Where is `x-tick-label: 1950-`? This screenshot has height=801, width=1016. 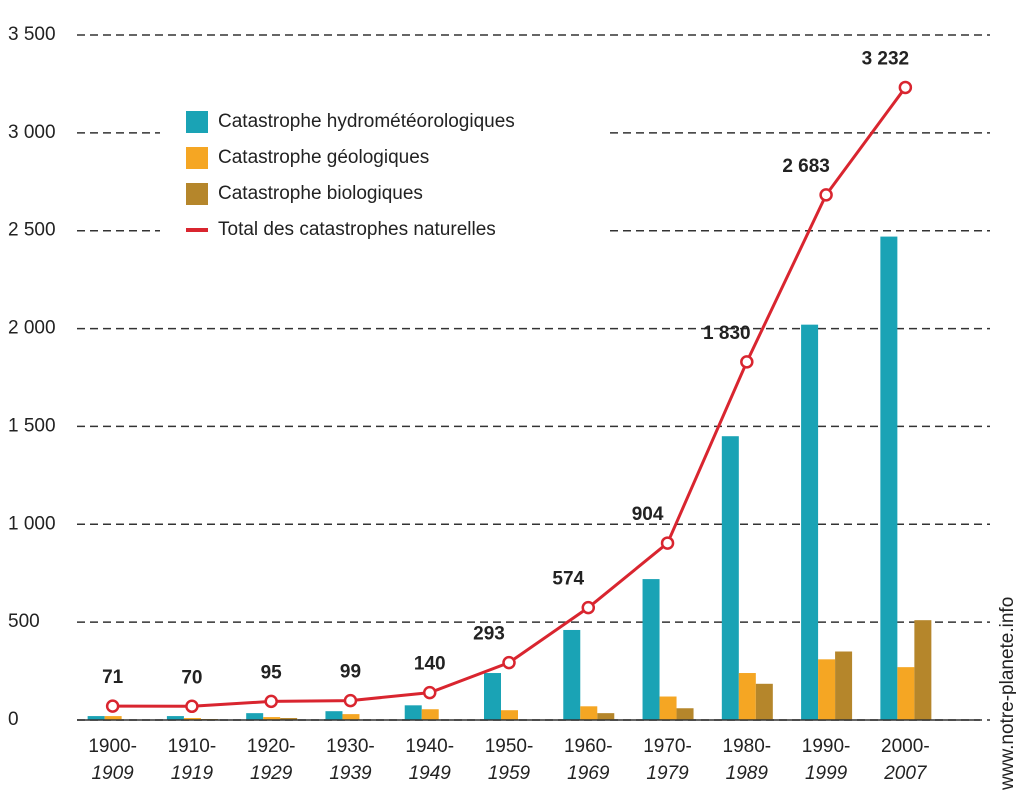
x-tick-label: 1950- is located at coordinates (509, 746).